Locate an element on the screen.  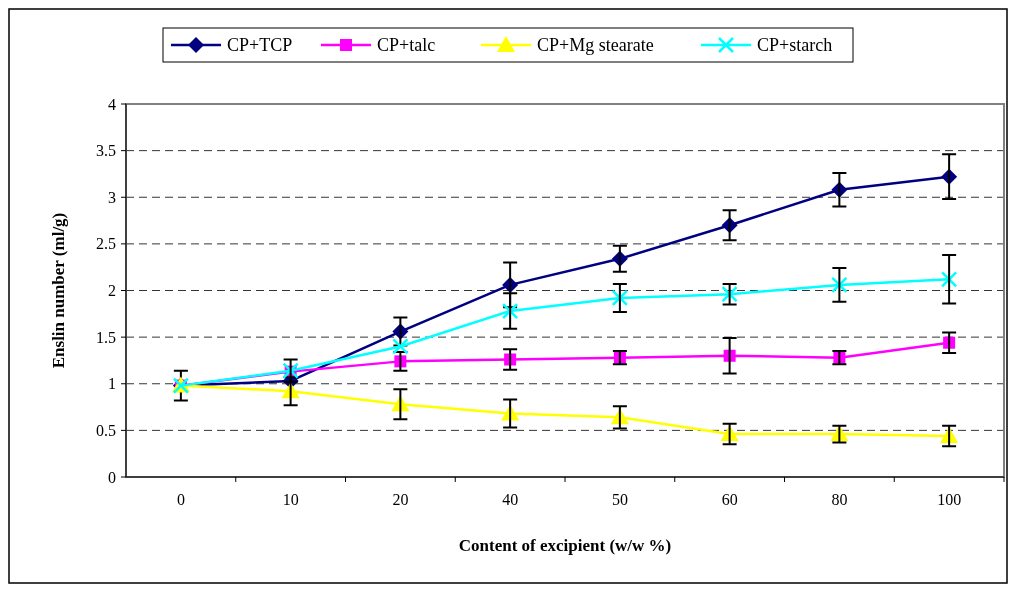
y-tick-label: 2 is located at coordinates (112, 291).